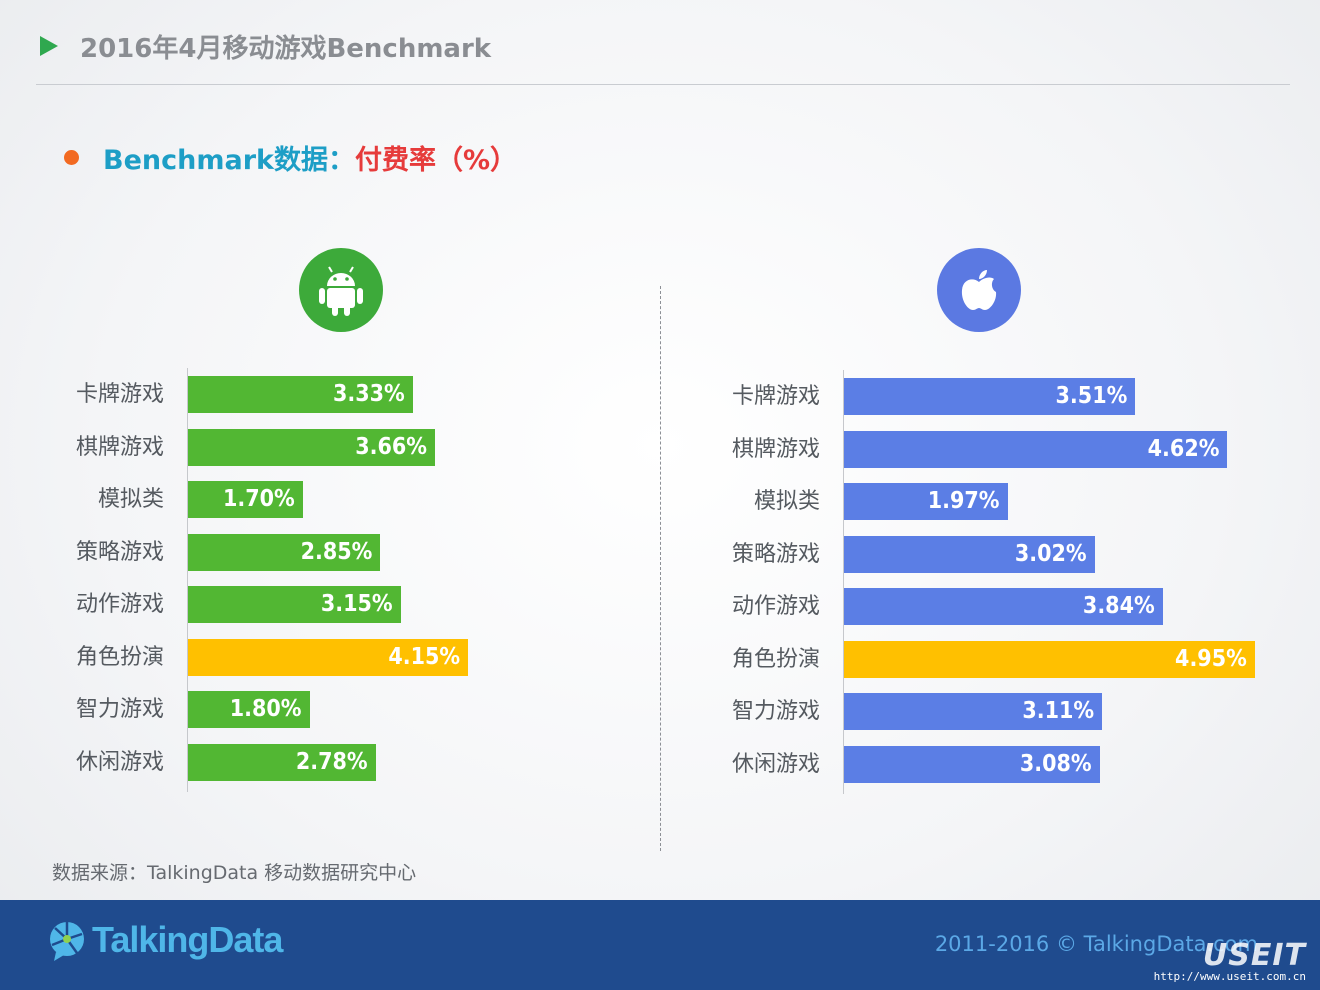 Image resolution: width=1320 pixels, height=990 pixels. I want to click on bar: 4.15%, so click(328, 657).